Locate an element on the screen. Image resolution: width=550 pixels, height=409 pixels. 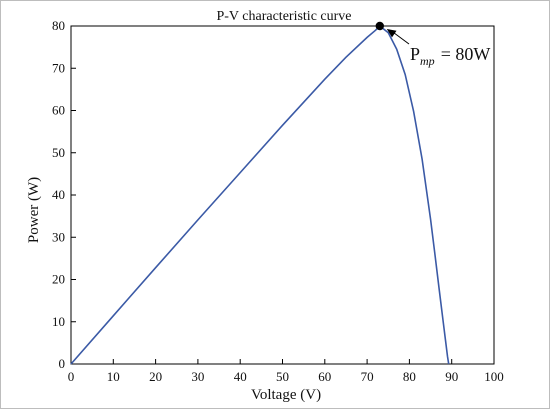
x-tick-label: 30 is located at coordinates (197, 376).